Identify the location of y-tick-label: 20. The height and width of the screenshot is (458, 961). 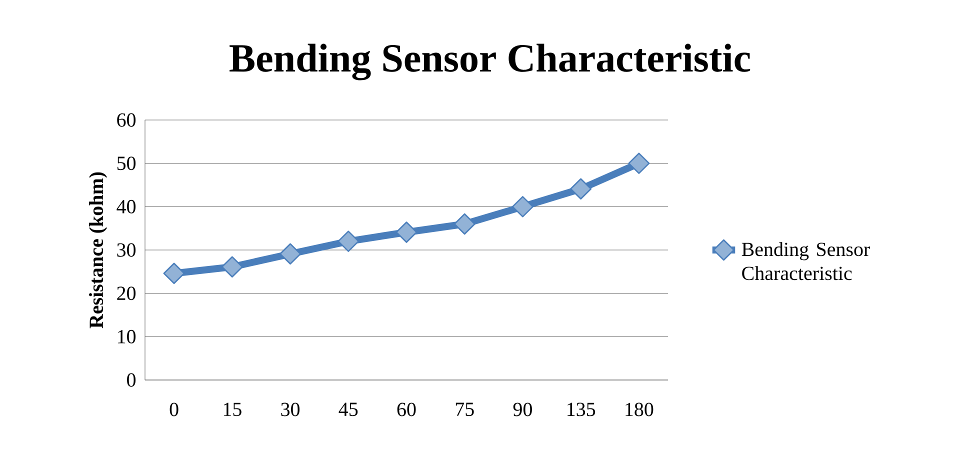
(126, 293).